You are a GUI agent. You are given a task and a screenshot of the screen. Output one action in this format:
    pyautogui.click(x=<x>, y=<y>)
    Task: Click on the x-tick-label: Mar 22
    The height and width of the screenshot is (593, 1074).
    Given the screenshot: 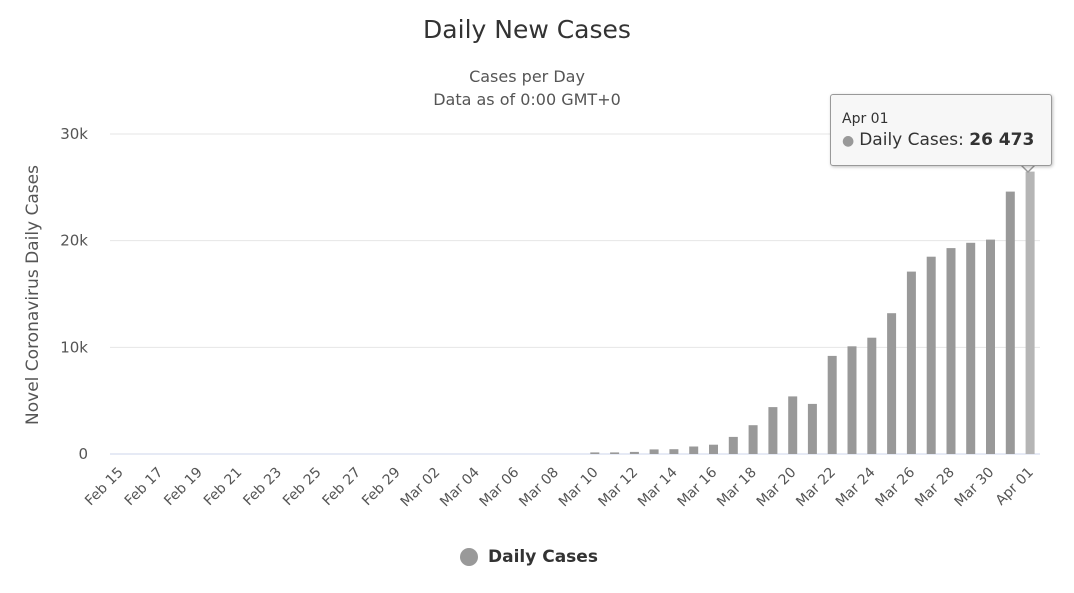 What is the action you would take?
    pyautogui.click(x=816, y=488)
    